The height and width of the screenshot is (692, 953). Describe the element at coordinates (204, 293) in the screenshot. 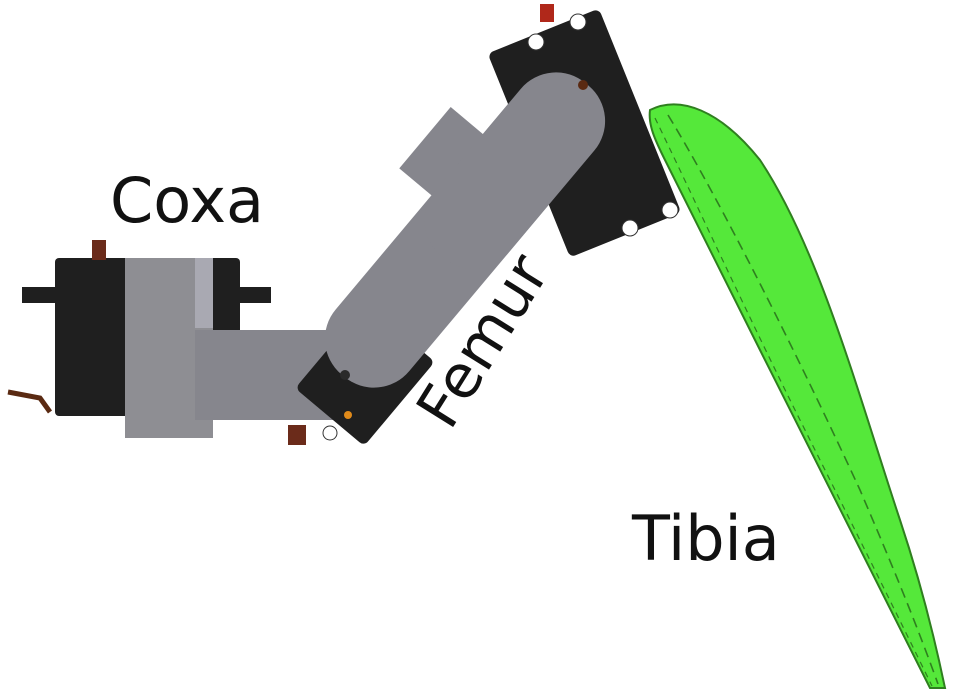

I see `coxa-bracket-edge` at that location.